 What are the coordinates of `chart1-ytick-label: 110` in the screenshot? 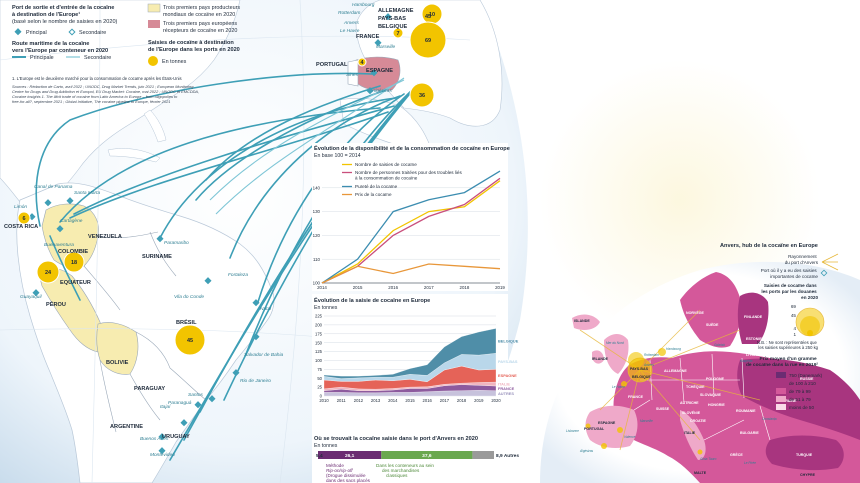 It's located at (317, 259).